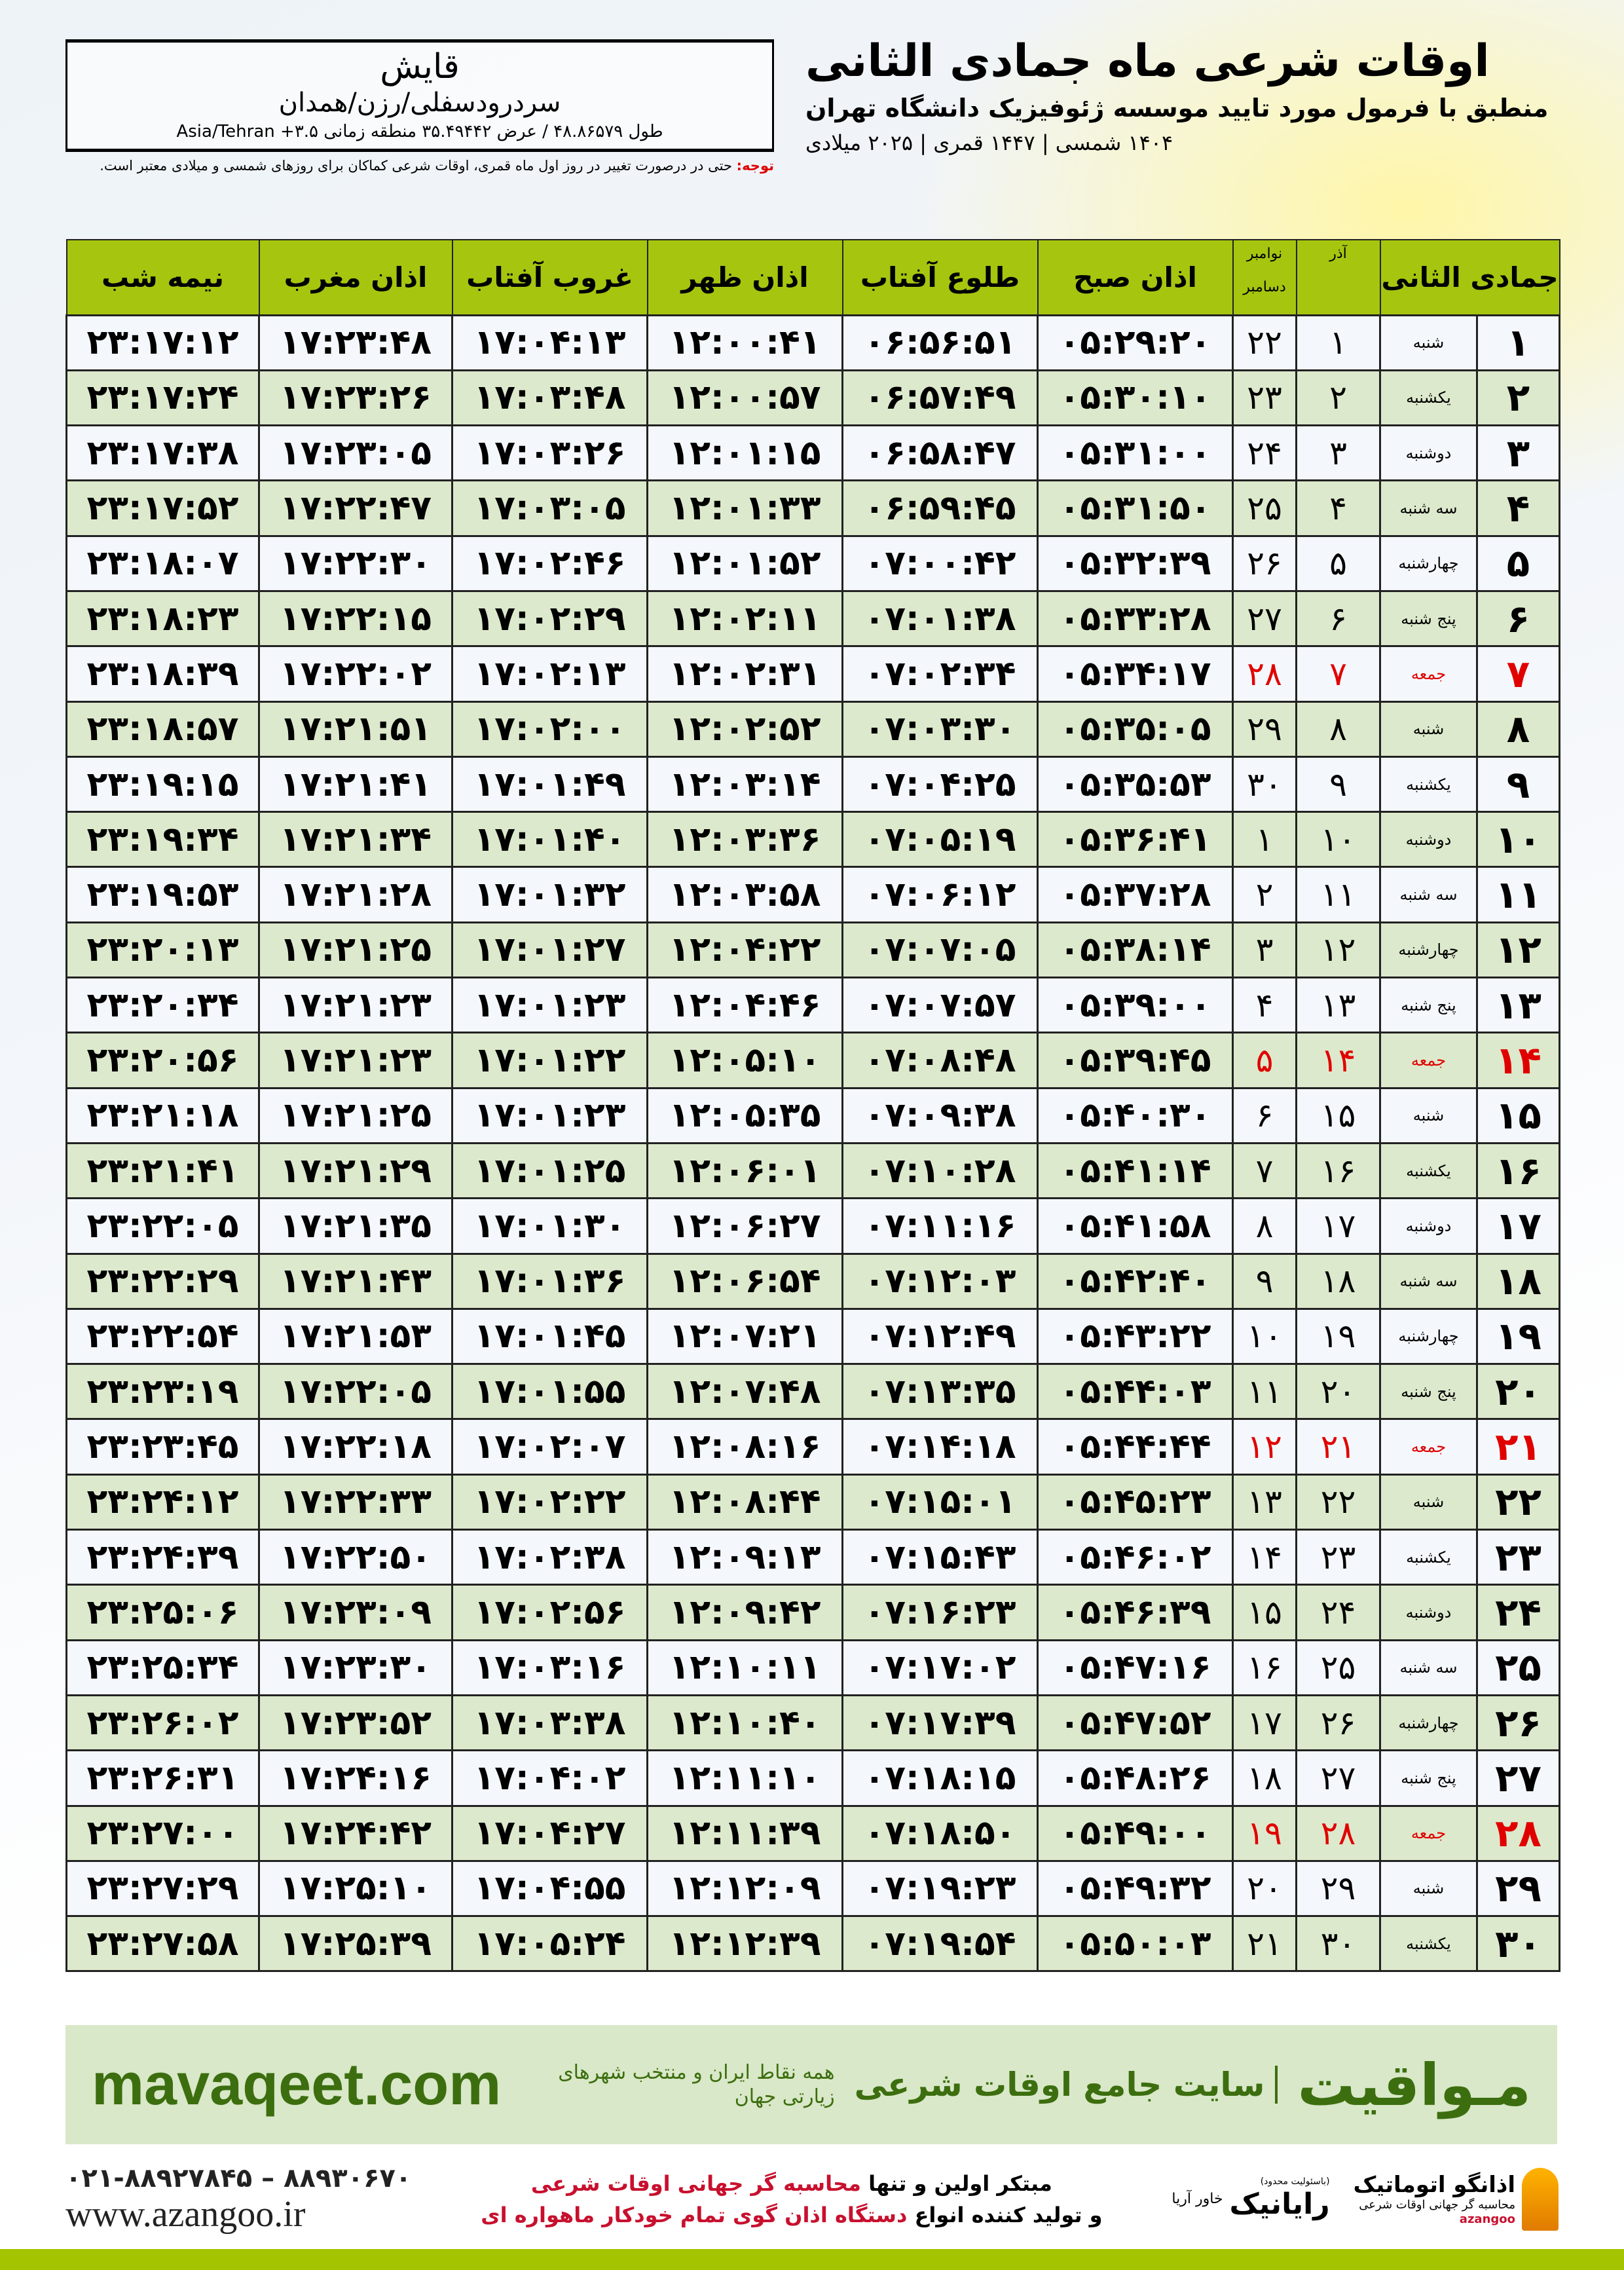 The image size is (1624, 2270). Describe the element at coordinates (940, 508) in the screenshot. I see `sunrise-time: ۰۶:۵۹:۴۵` at that location.